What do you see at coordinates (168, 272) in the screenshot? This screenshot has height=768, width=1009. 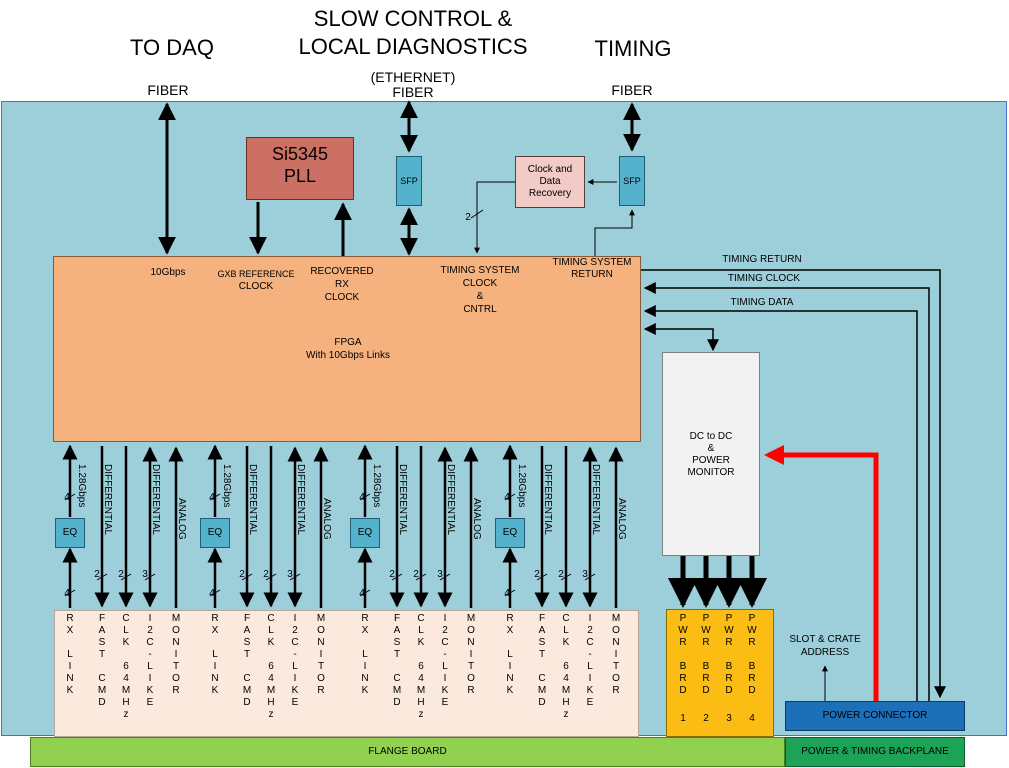 I see `fpga-link-rate: 10Gbps` at bounding box center [168, 272].